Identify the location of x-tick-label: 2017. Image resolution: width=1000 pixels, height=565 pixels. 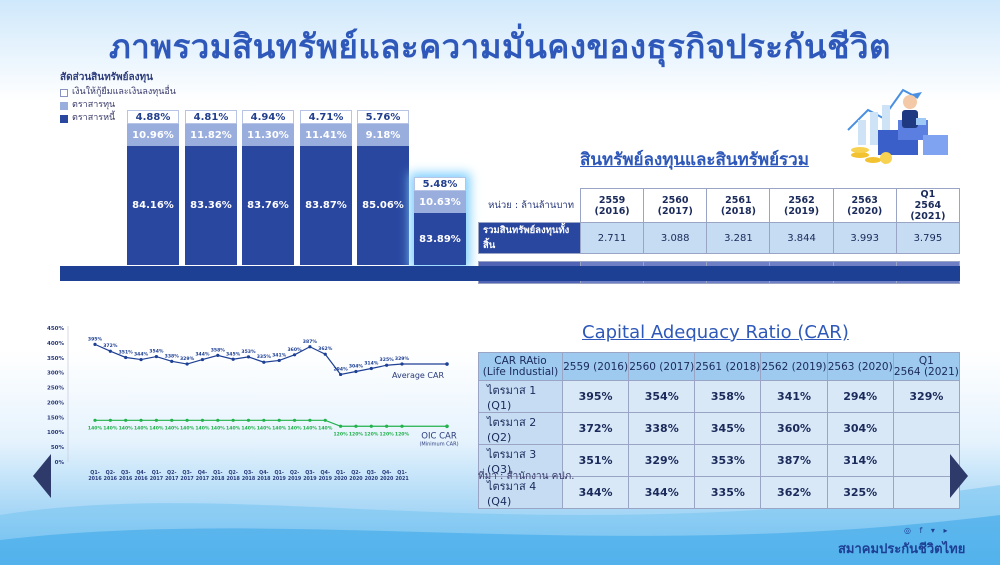
(202, 479).